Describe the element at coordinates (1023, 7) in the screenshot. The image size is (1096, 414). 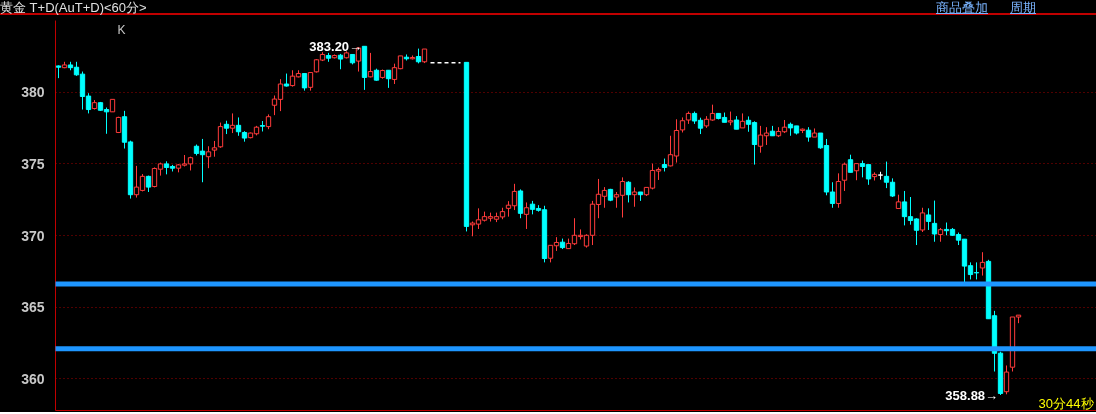
I see `text: 周期` at that location.